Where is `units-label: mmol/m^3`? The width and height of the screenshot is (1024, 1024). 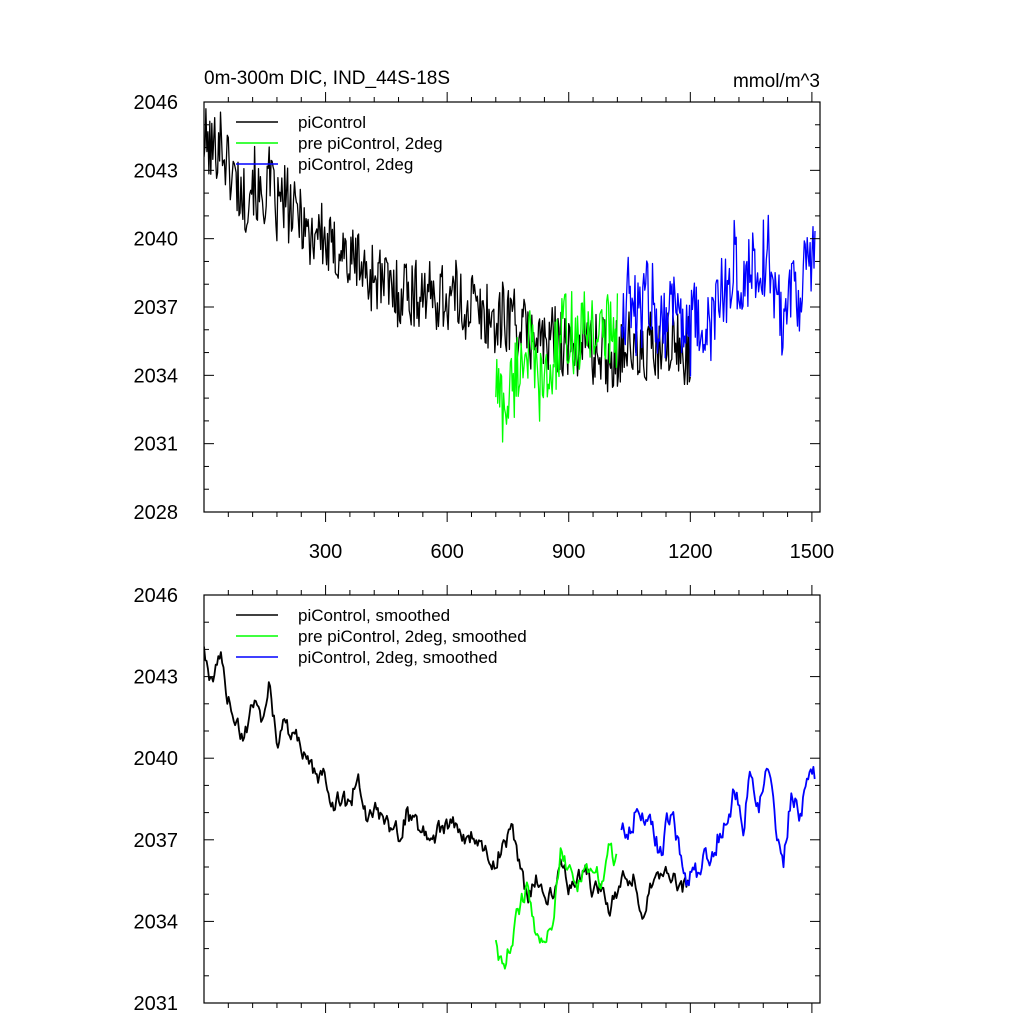
units-label: mmol/m^3 is located at coordinates (776, 81).